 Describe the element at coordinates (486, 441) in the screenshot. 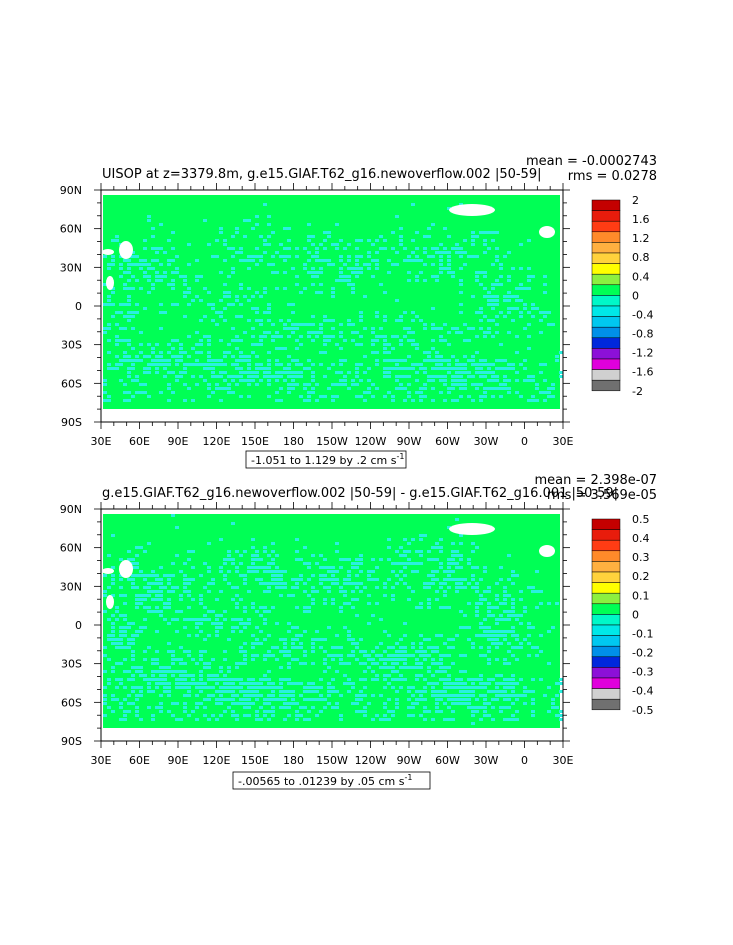

I see `panel-1-x-tick-label: 30W` at that location.